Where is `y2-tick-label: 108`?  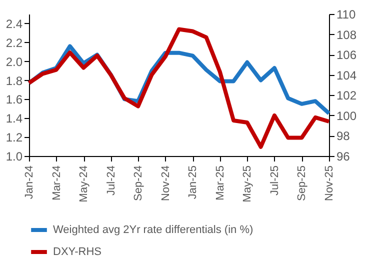
y2-tick-label: 108 is located at coordinates (346, 35).